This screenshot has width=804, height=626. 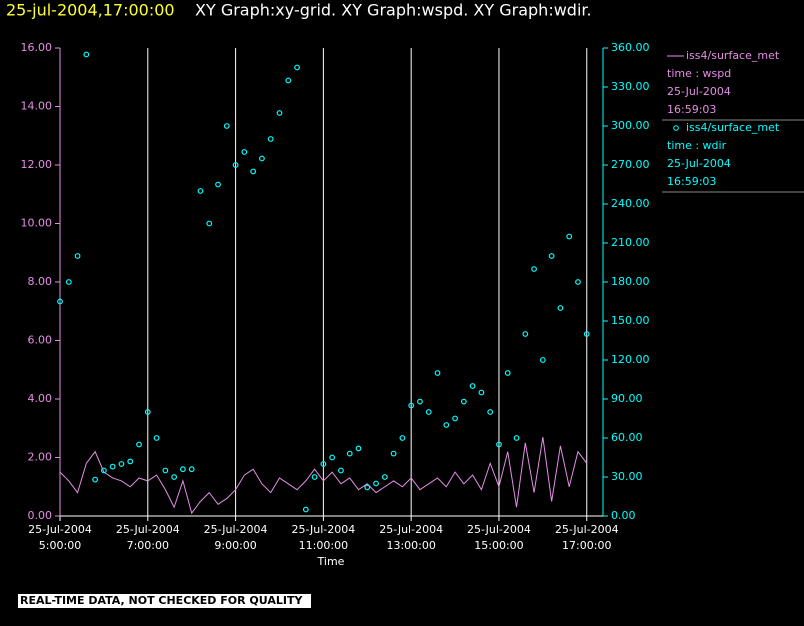 I want to click on legend-detail: time : wspd, so click(x=699, y=73).